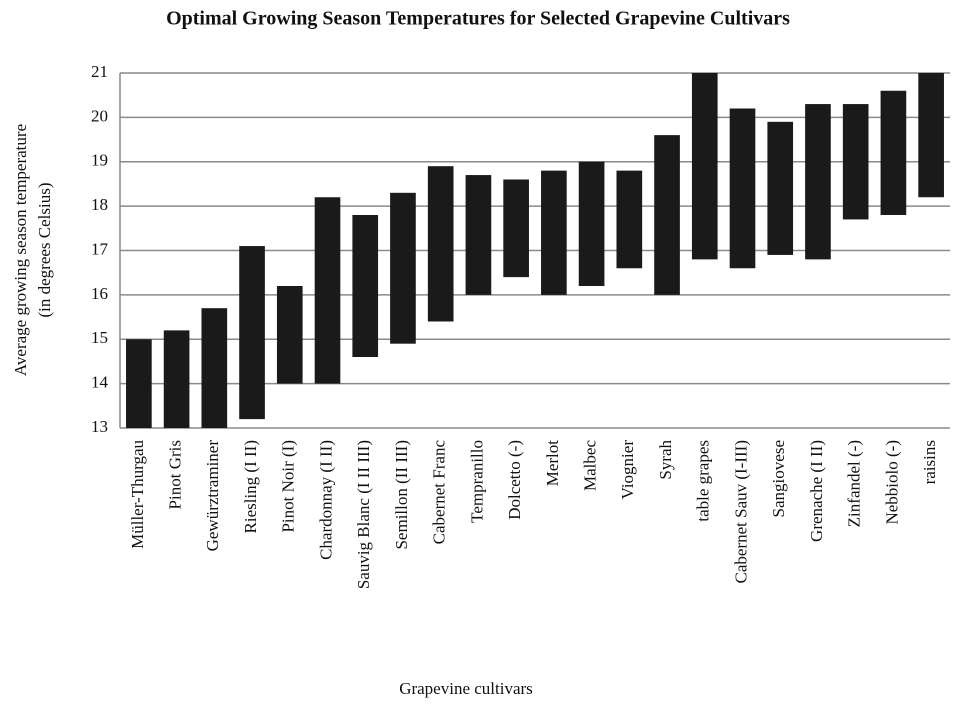  Describe the element at coordinates (20, 250) in the screenshot. I see `y-axis-title: Average growing season temperature` at that location.